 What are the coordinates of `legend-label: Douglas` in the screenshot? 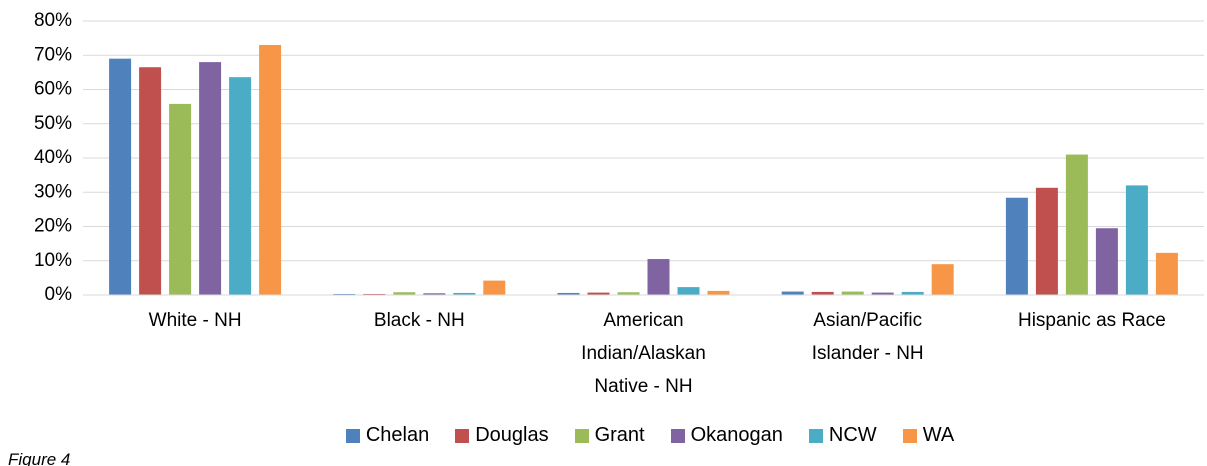 It's located at (512, 435).